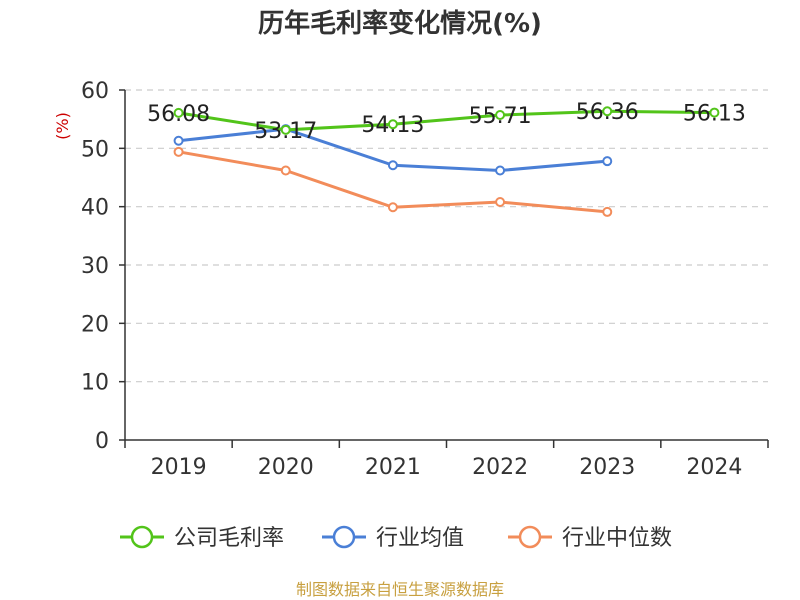 This screenshot has width=800, height=600. I want to click on legend-label: 公司毛利率, so click(229, 538).